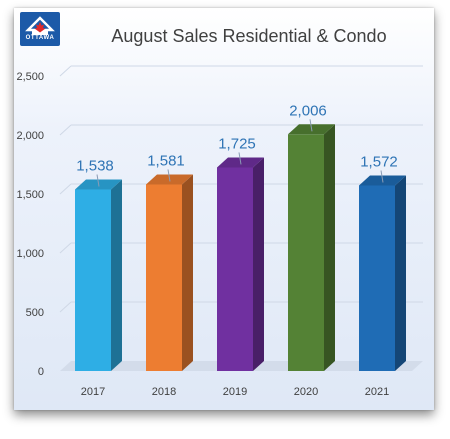  I want to click on x-tick-label: 2019, so click(235, 392).